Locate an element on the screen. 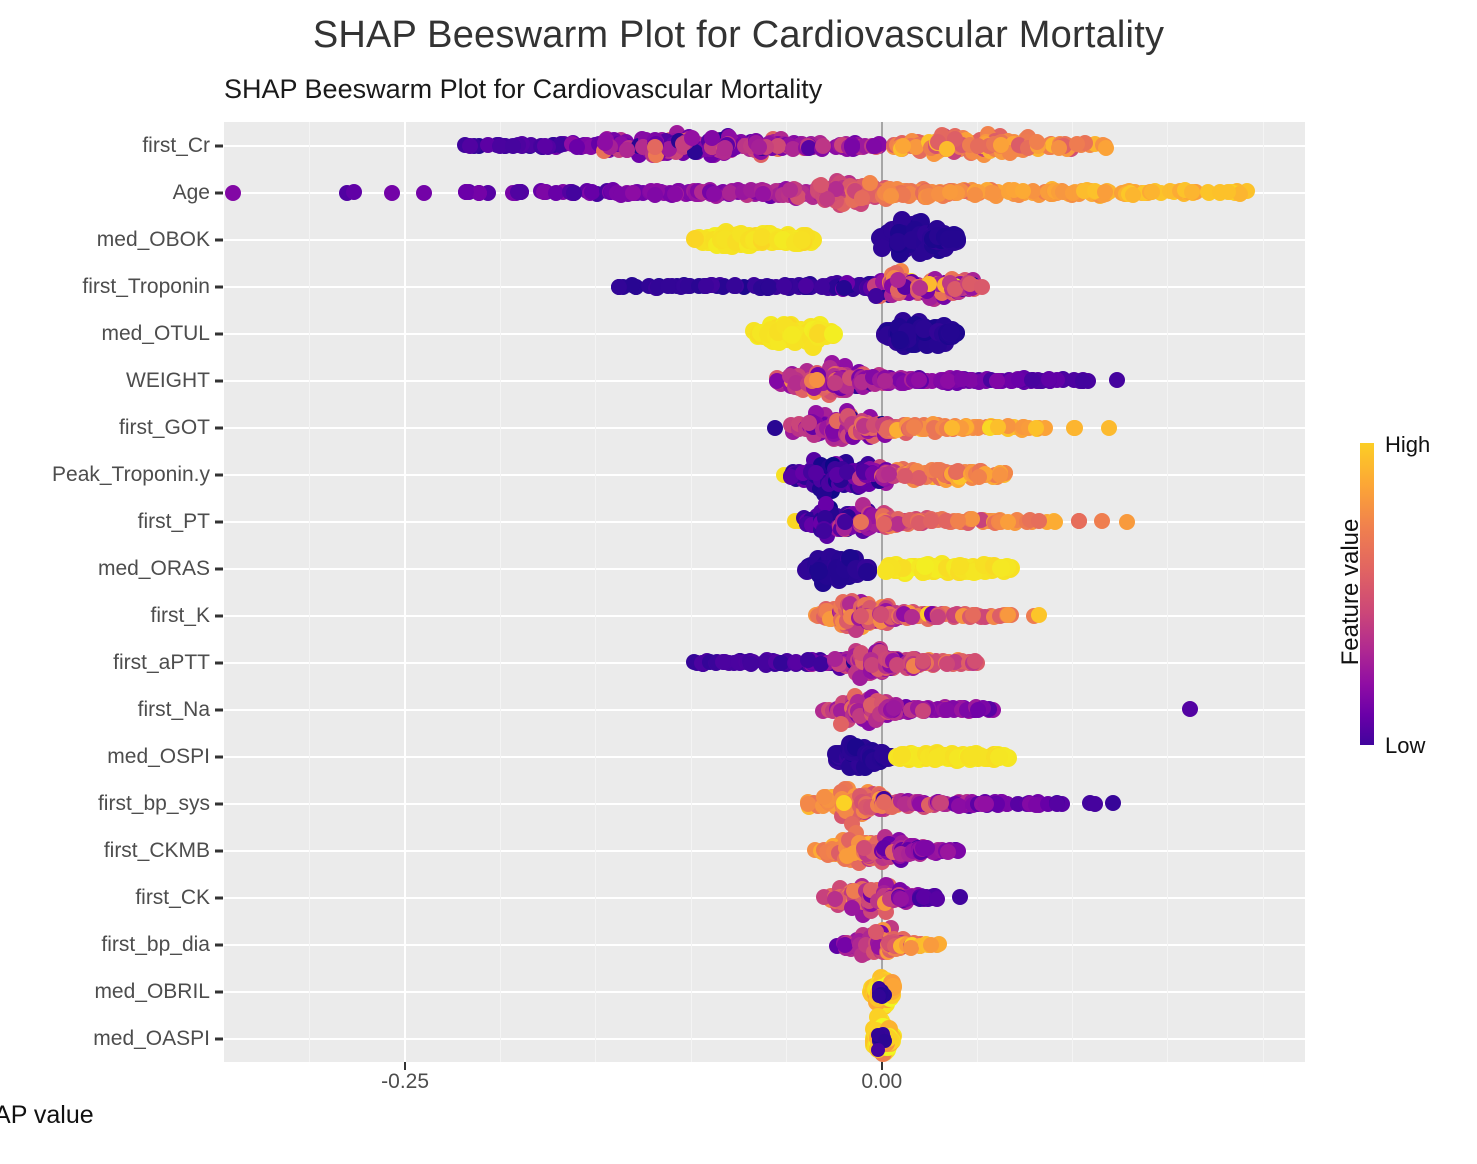  x-axis-tick-mark is located at coordinates (881, 1066).